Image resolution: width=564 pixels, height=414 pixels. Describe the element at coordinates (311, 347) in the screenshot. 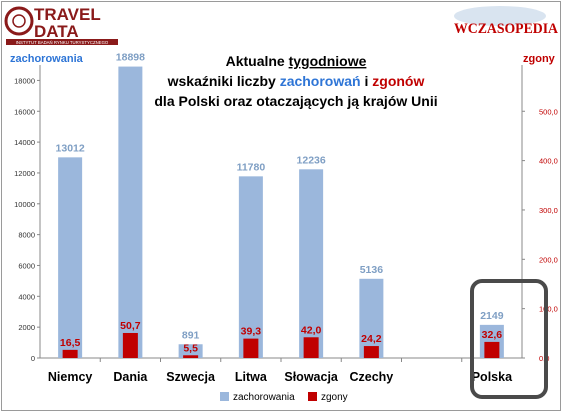

I see `bar-deaths-Słowacja` at that location.